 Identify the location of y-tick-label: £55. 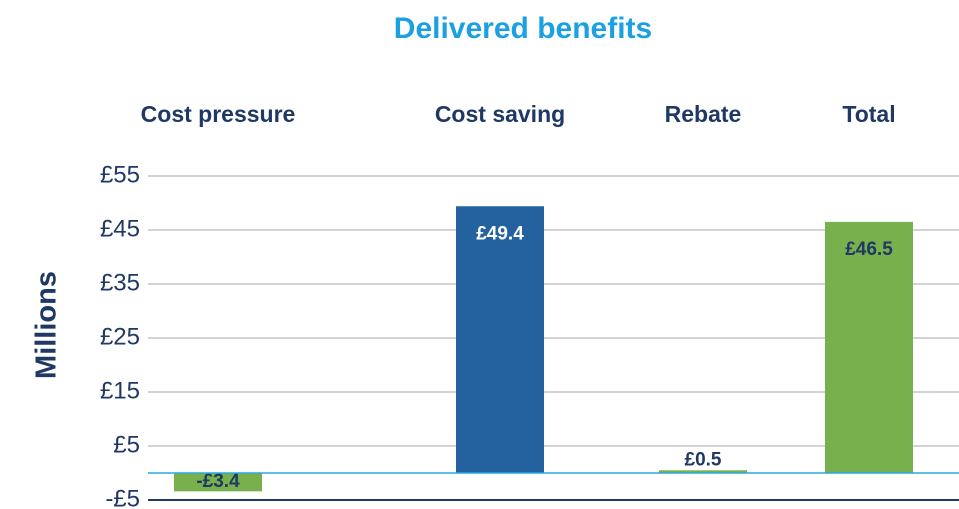
(120, 174).